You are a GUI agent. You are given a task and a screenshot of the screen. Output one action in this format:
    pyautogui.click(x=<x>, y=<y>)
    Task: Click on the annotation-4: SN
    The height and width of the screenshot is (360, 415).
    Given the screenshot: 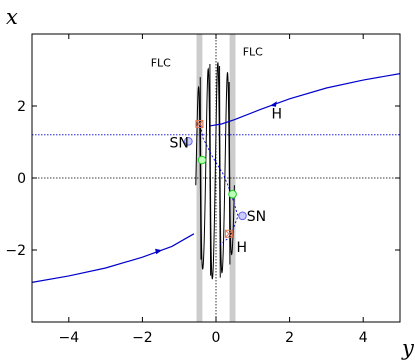 What is the action you would take?
    pyautogui.click(x=256, y=217)
    